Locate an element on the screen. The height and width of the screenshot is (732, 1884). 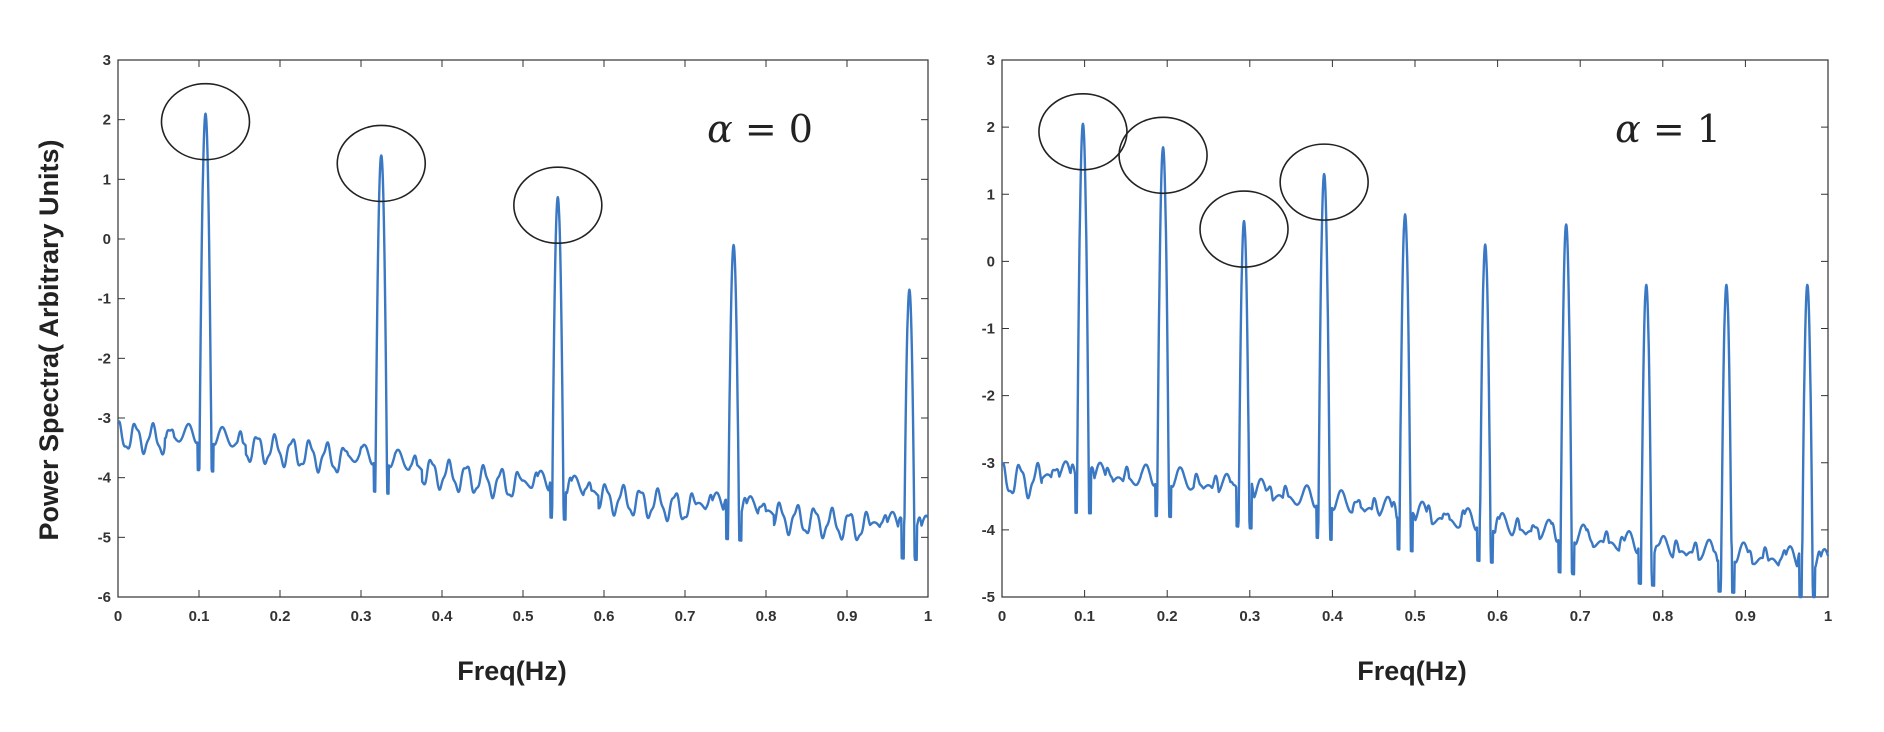
alpha-value: = 1 is located at coordinates (1681, 129).